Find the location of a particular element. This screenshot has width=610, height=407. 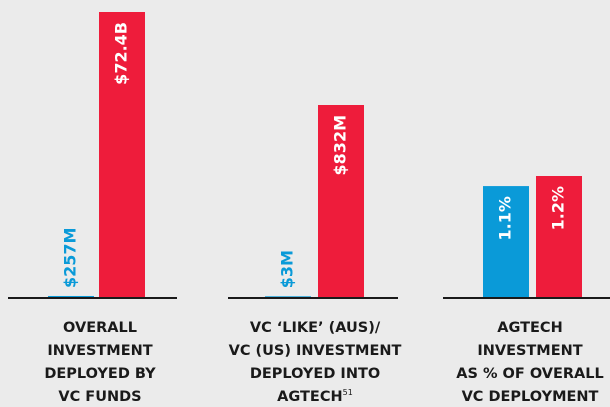

category-label: VC ‘LIKE’ (AUS)/ is located at coordinates (315, 328).